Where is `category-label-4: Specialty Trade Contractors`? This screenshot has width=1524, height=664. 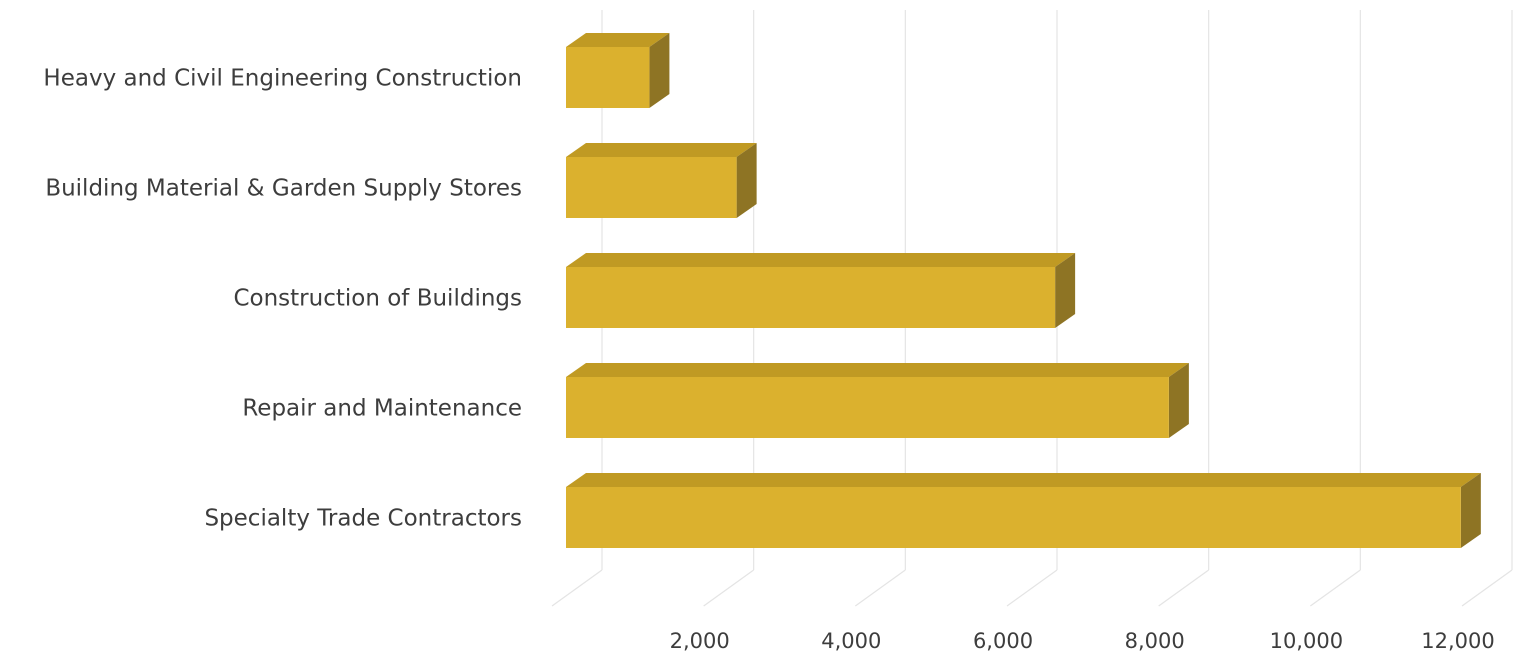 category-label-4: Specialty Trade Contractors is located at coordinates (363, 519).